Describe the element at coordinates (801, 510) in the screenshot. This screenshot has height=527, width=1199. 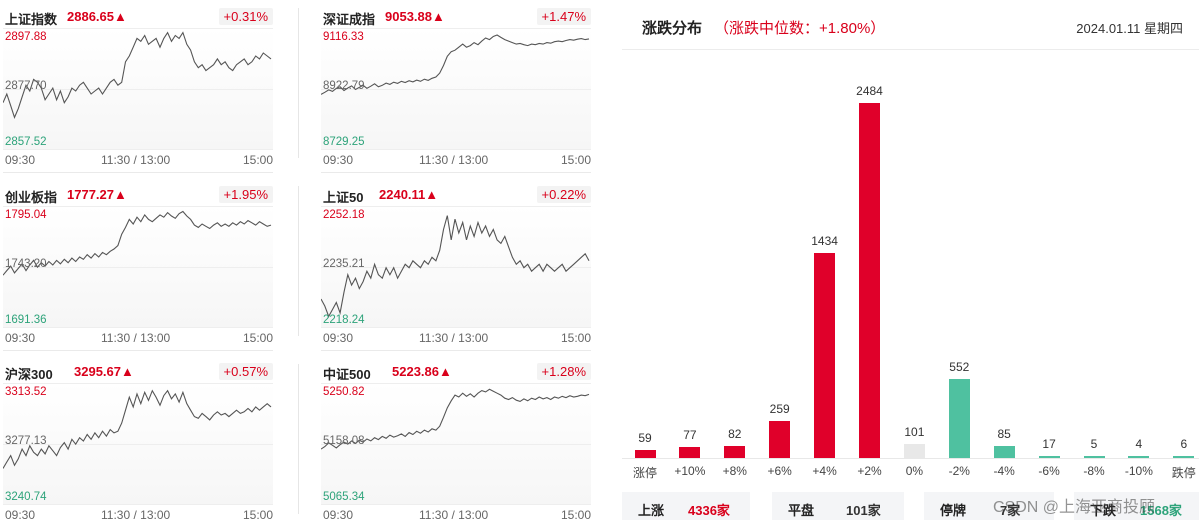
I see `summary-label: 平盘` at that location.